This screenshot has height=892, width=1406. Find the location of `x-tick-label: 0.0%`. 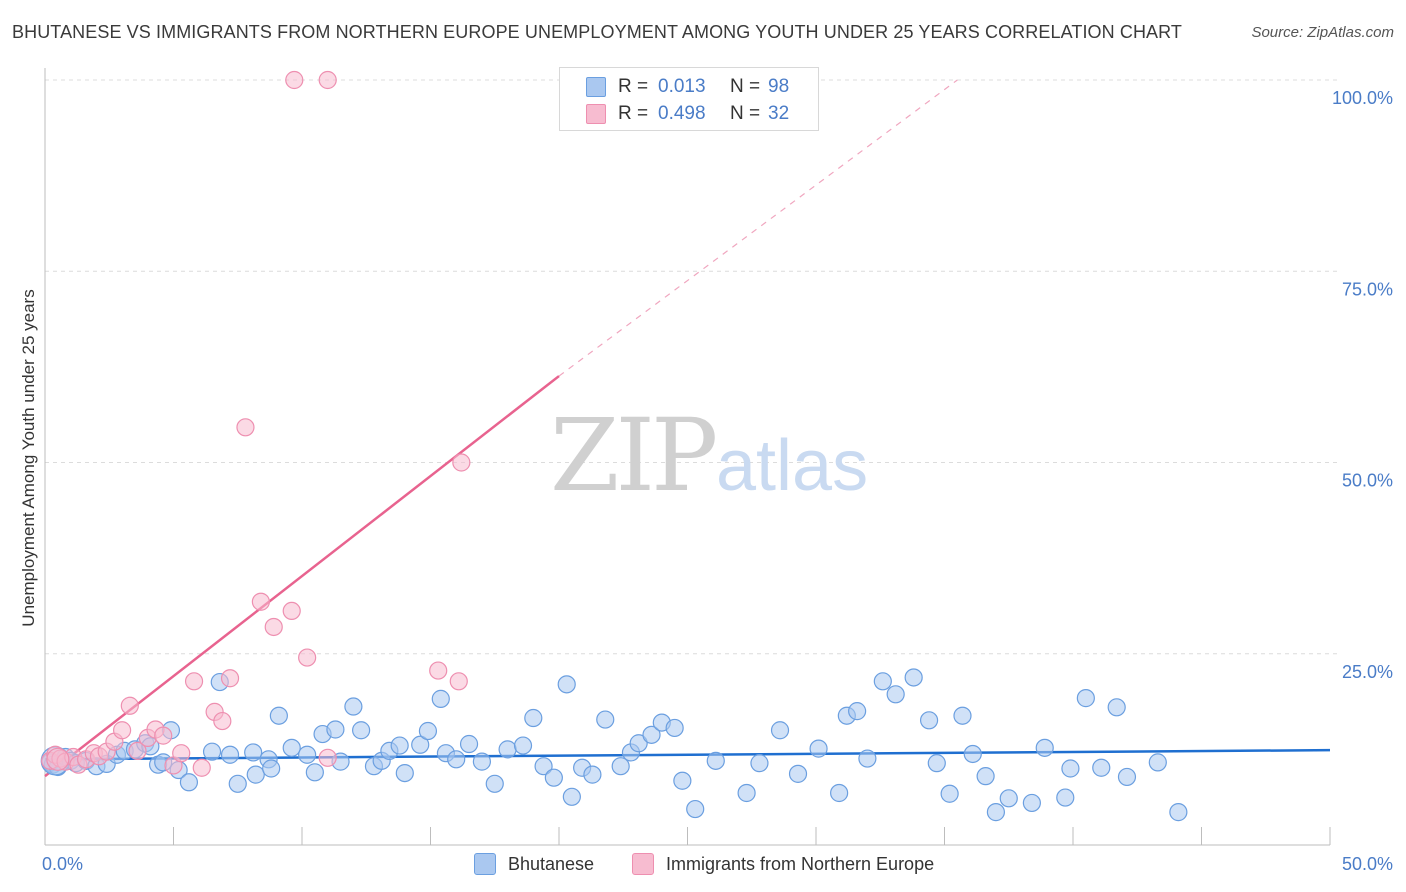

x-tick-label: 0.0% is located at coordinates (62, 864).